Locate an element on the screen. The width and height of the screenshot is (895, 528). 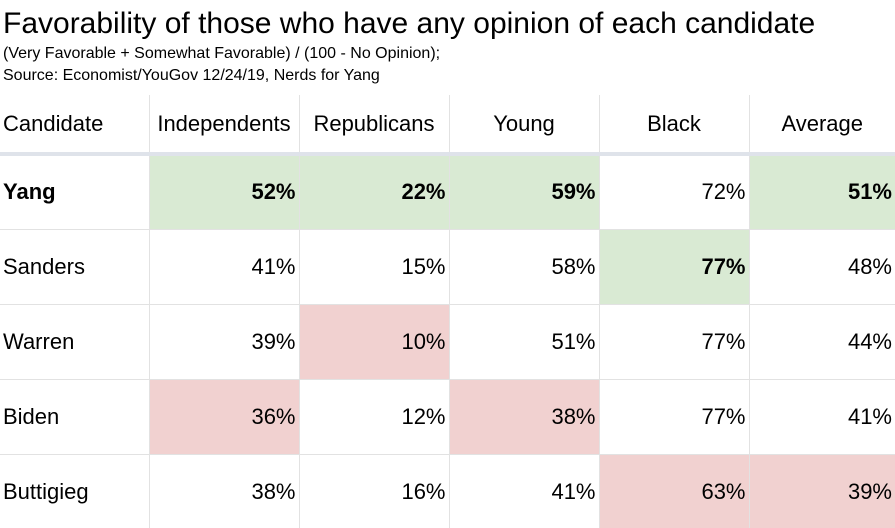
header-cell: Young is located at coordinates (523, 125).